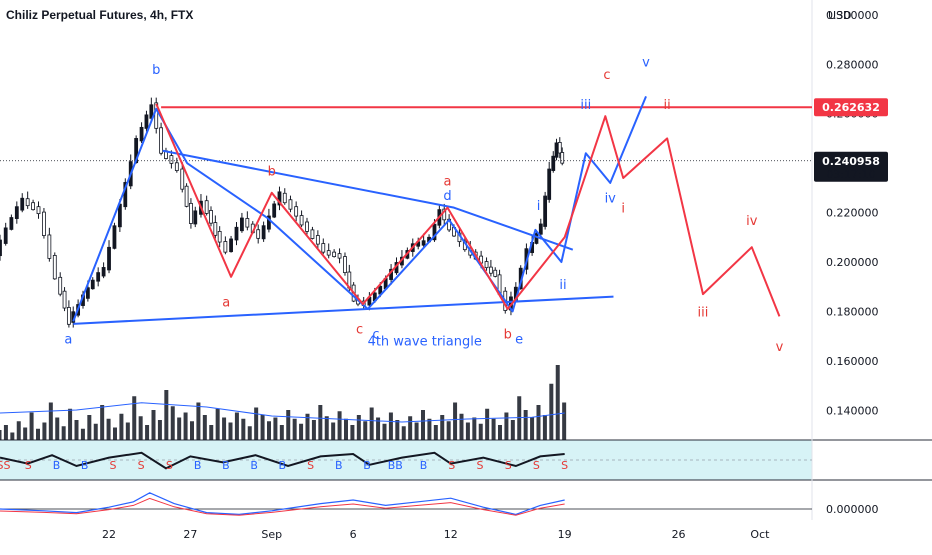  I want to click on momentum-line-red, so click(282, 506).